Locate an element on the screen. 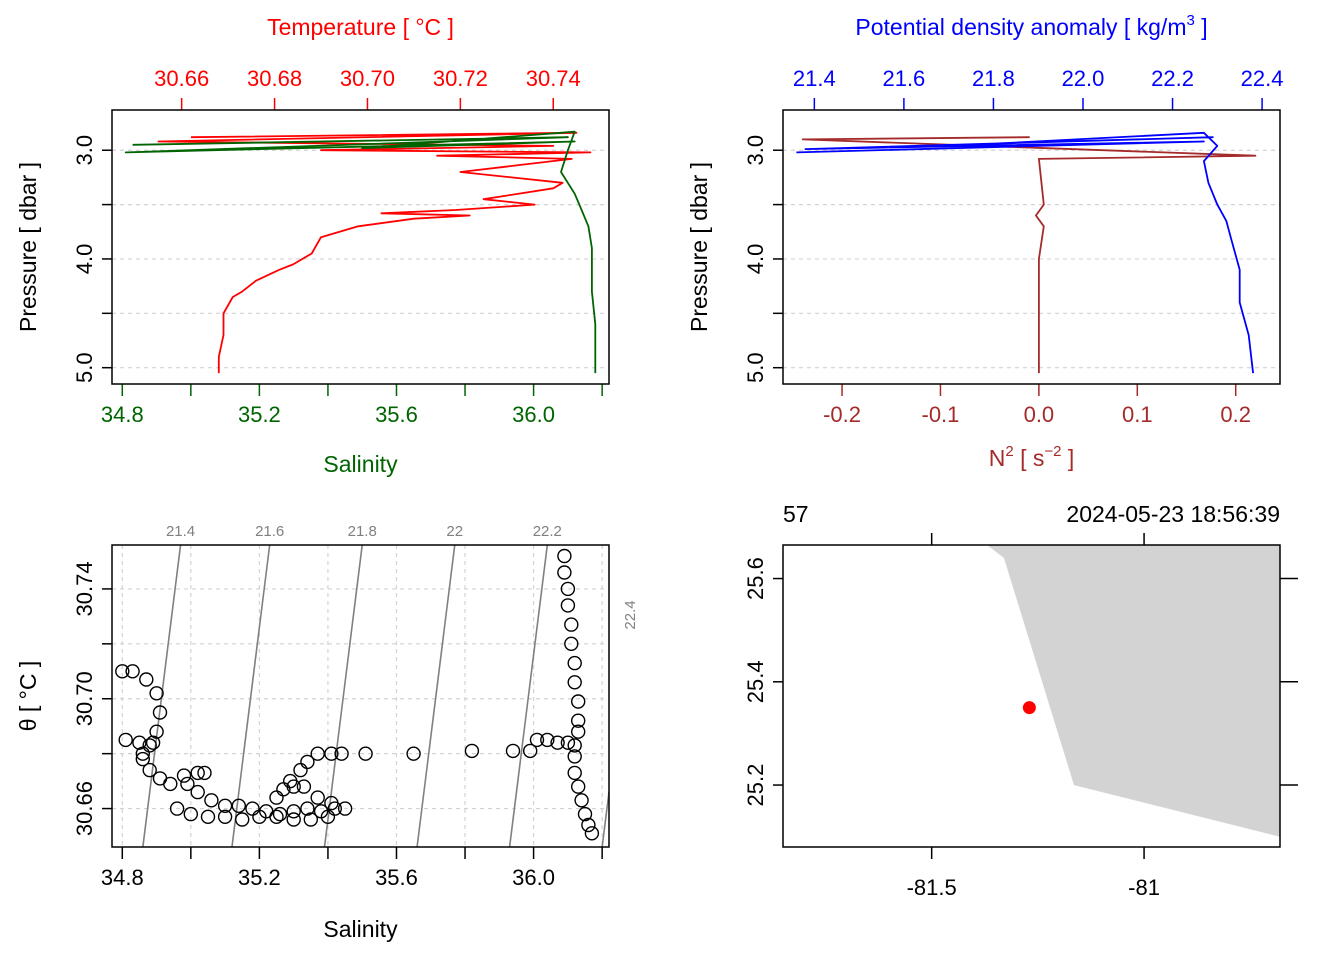  lon-tick-label: -81 is located at coordinates (1144, 887).